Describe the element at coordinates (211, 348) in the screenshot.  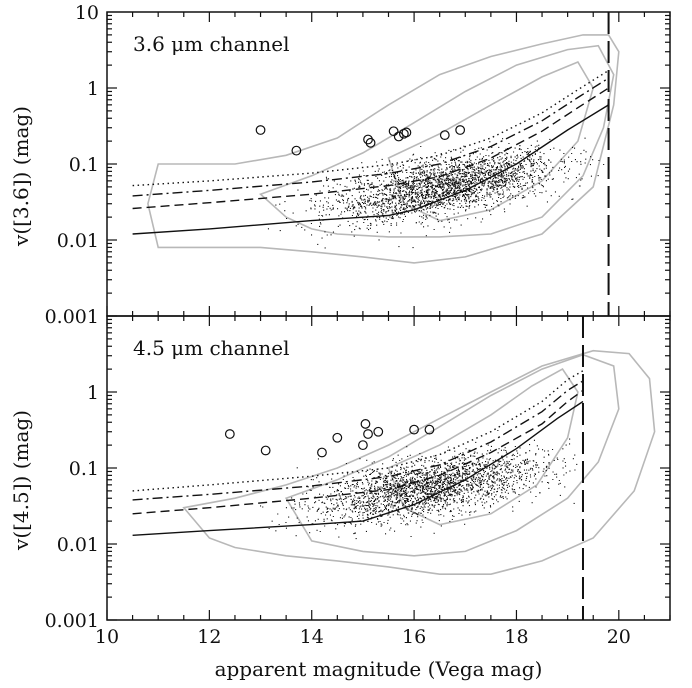
I see `panel-title-4.5um: 4.5 μm channel` at that location.